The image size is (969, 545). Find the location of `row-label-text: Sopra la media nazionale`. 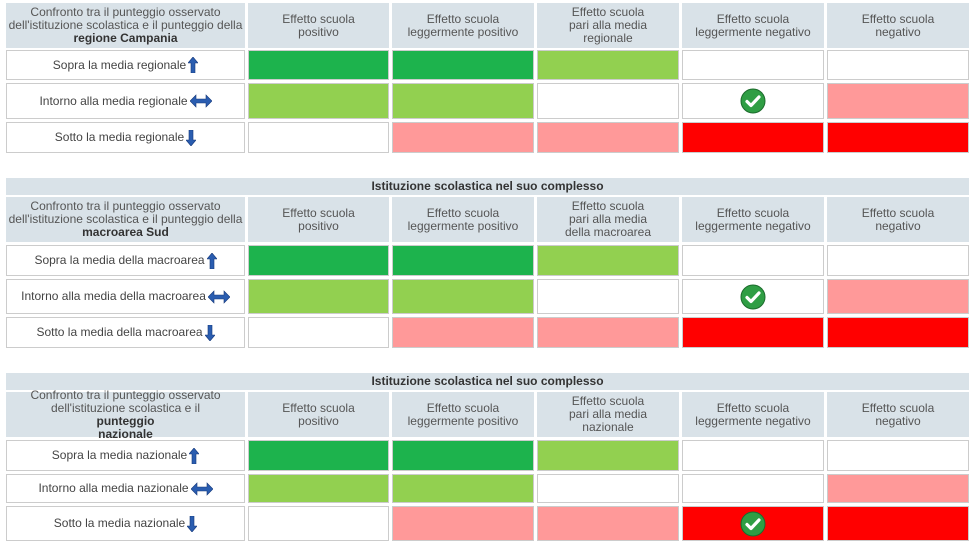

row-label-text: Sopra la media nazionale is located at coordinates (119, 455).